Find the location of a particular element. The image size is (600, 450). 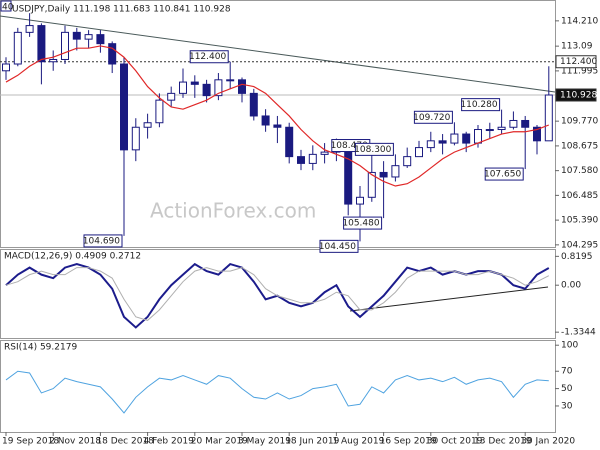

corner-label: 40 is located at coordinates (8, 8).